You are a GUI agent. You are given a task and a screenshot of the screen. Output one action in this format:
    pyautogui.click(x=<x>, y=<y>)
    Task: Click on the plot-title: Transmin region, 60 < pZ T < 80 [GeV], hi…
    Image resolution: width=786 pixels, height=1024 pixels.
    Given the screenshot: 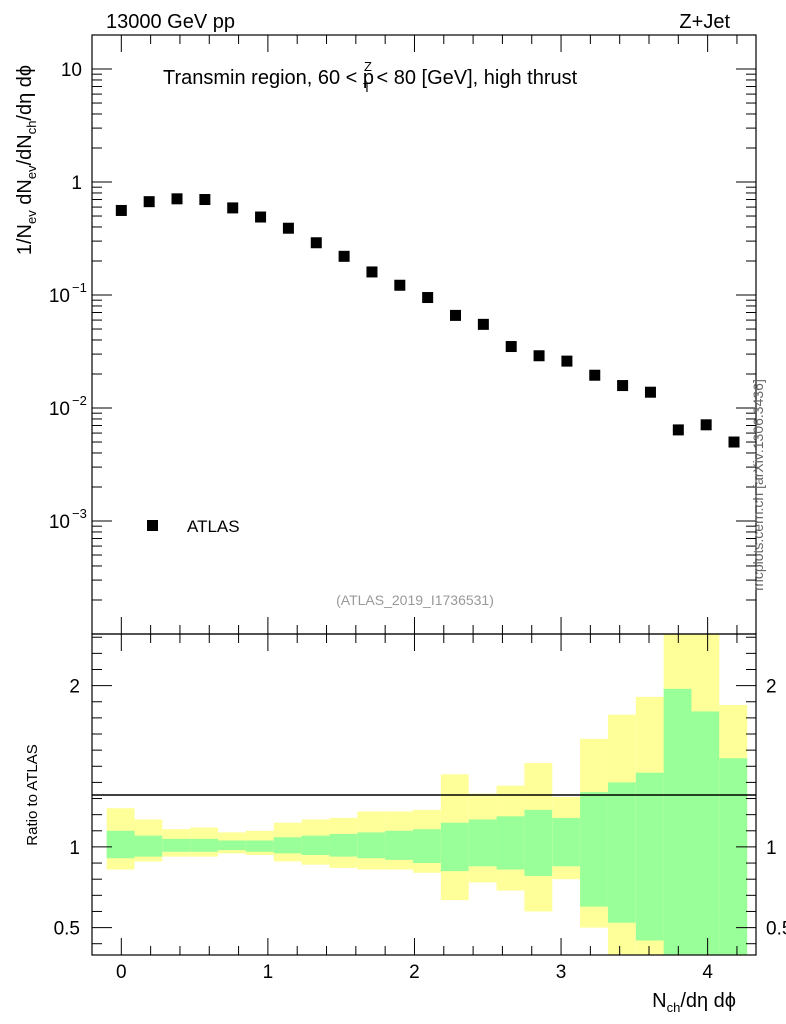 What is the action you would take?
    pyautogui.click(x=370, y=77)
    